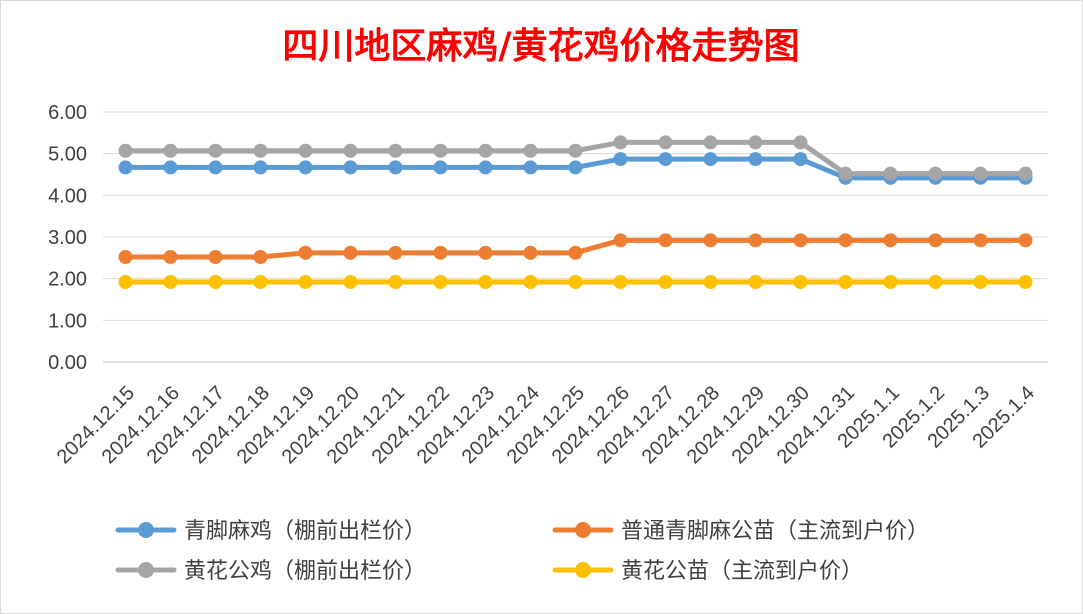 The width and height of the screenshot is (1083, 614). I want to click on legend-label: 黄花公苗（主流到户价）, so click(742, 571).